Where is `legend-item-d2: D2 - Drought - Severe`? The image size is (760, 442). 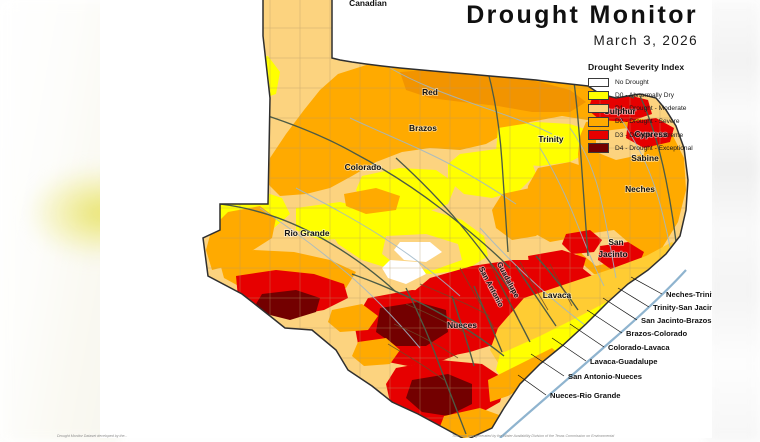
legend-item-d2: D2 - Drought - Severe is located at coordinates (646, 122).